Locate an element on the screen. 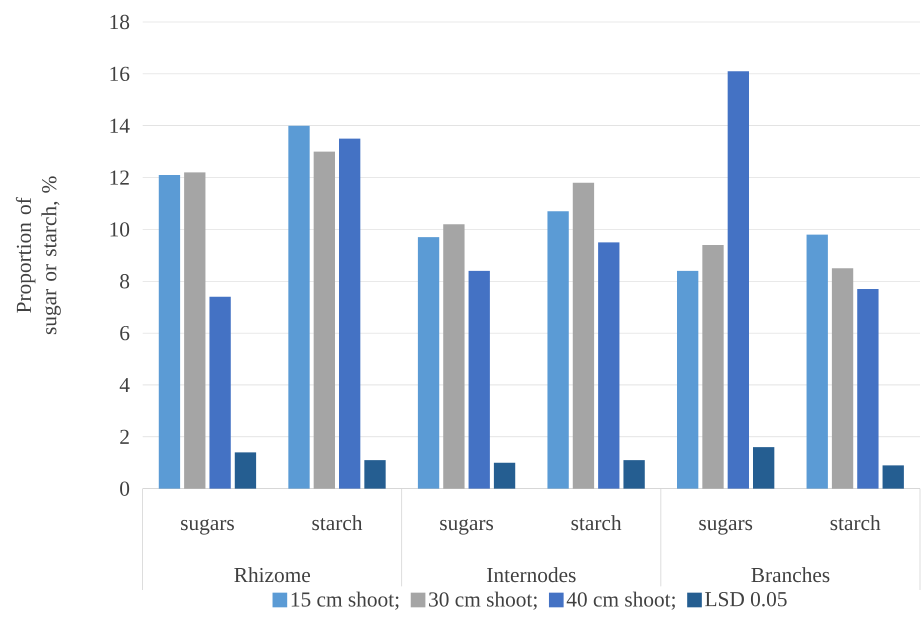  y-tick-label: 6 is located at coordinates (125, 333).